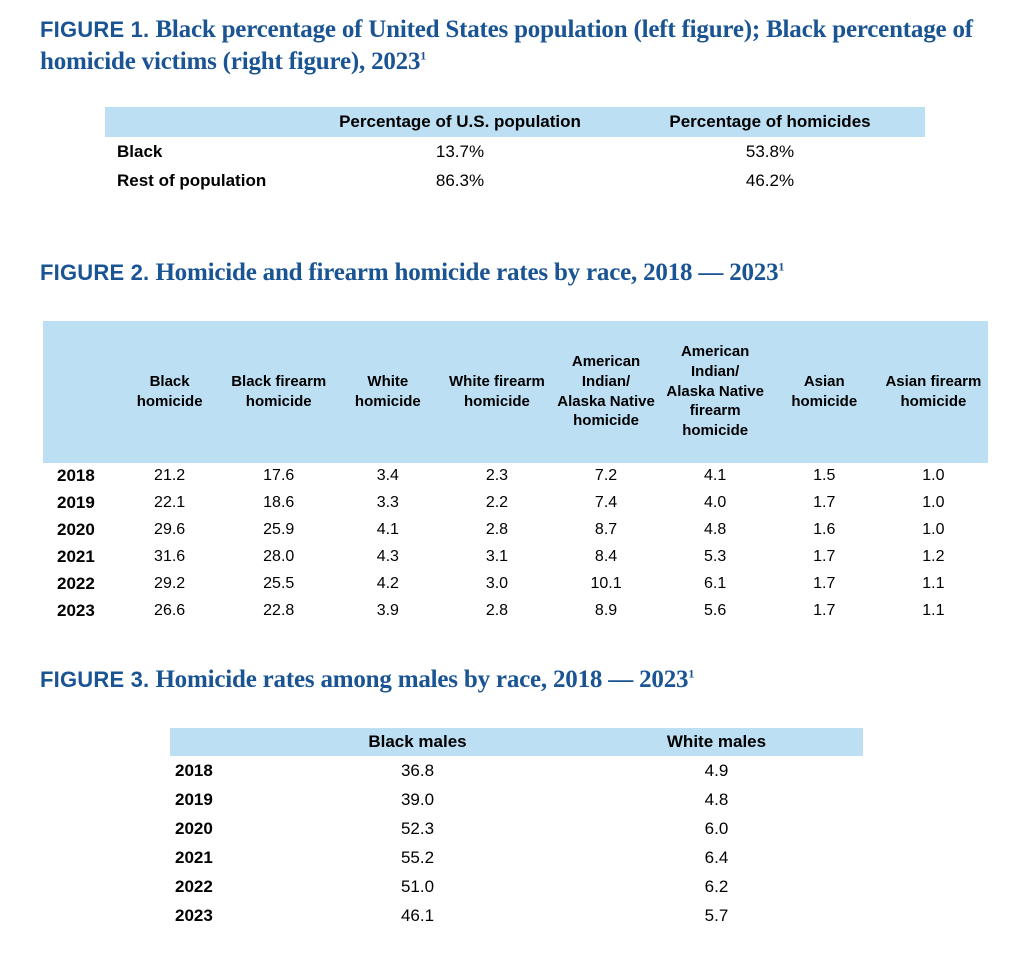 This screenshot has width=1024, height=960. I want to click on header-cell-aian-homicide: American Indian/ Alaska Native homicide, so click(606, 391).